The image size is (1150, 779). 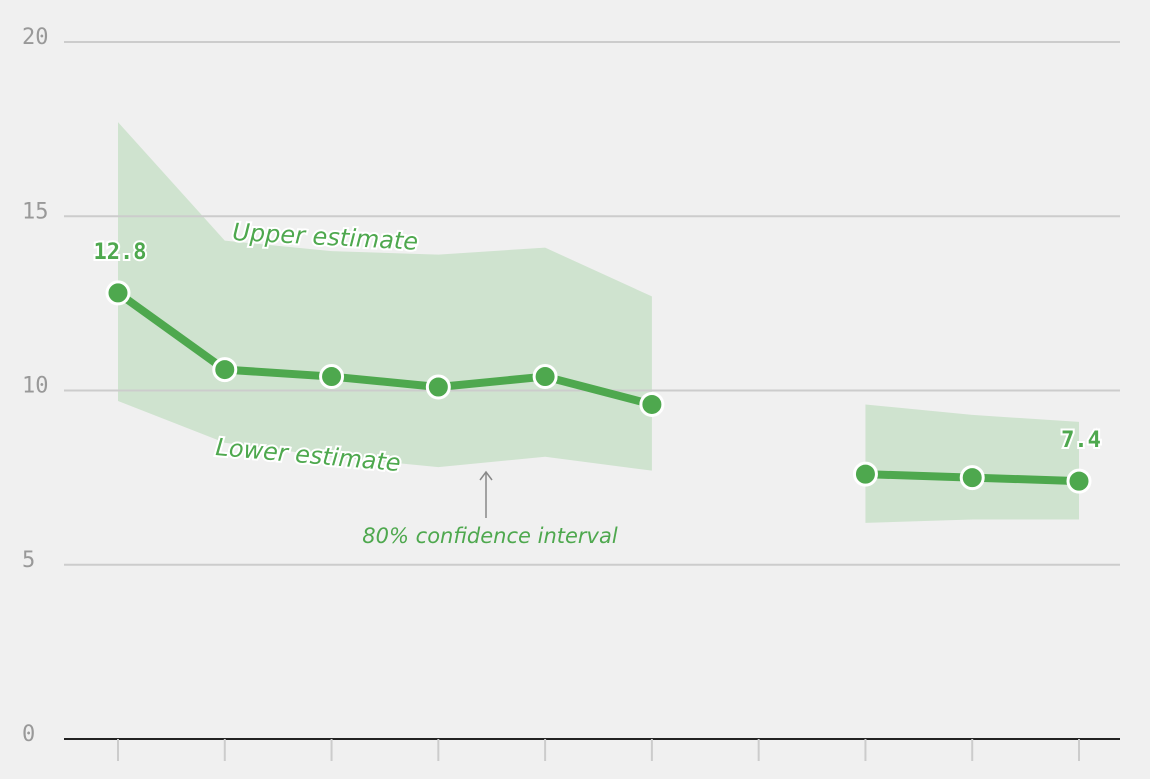 What do you see at coordinates (120, 252) in the screenshot?
I see `value-label: 12.8` at bounding box center [120, 252].